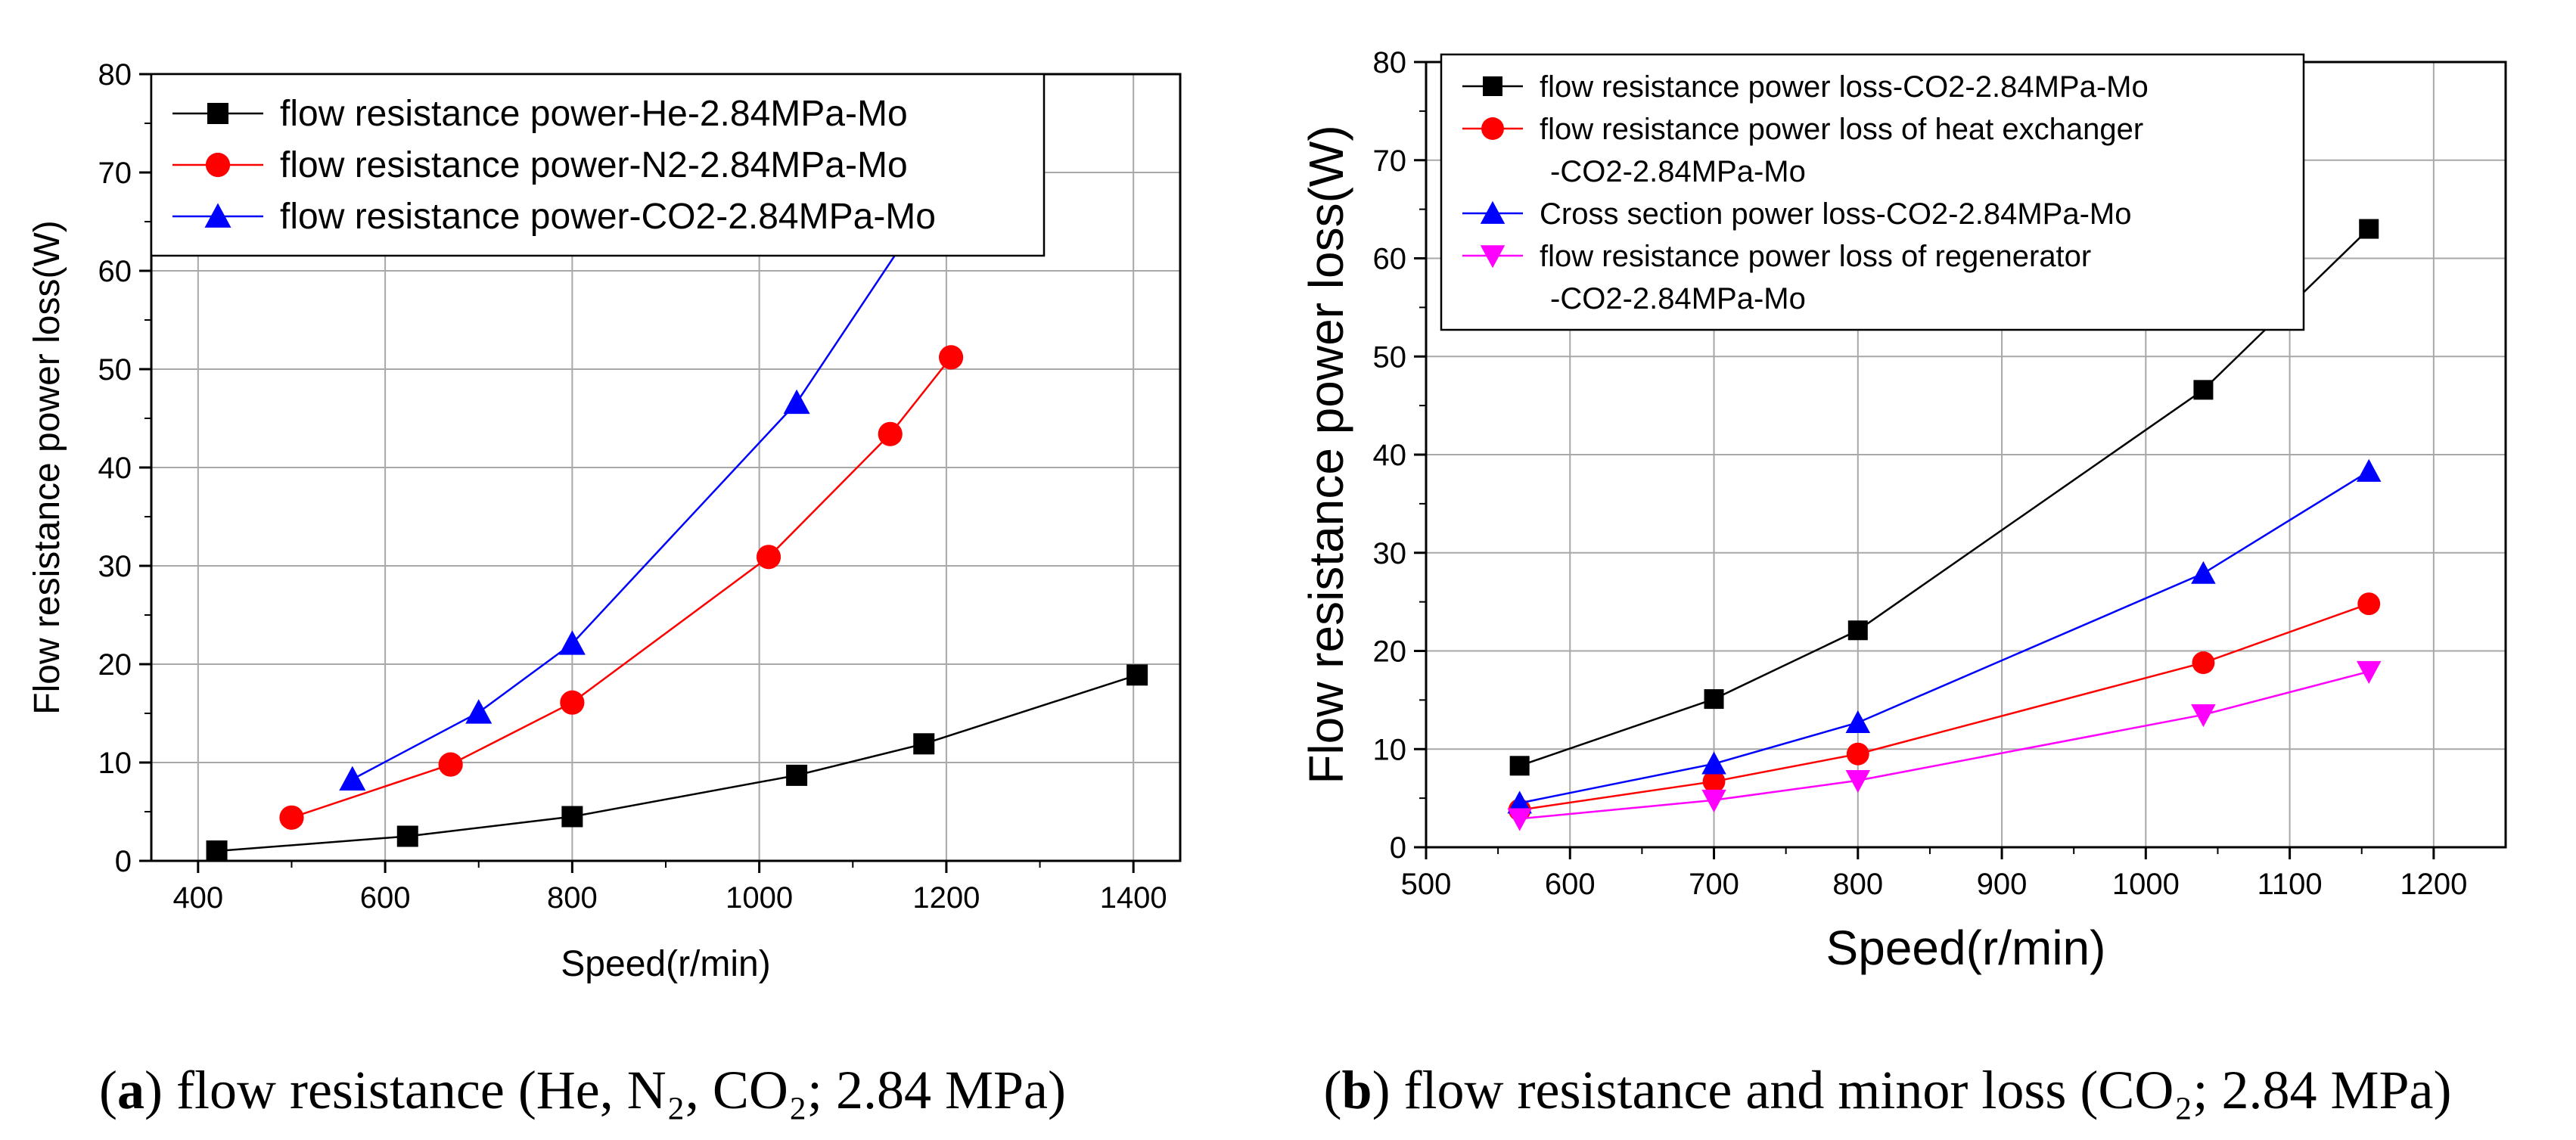  I want to click on caption-a-letter: a, so click(130, 1090).